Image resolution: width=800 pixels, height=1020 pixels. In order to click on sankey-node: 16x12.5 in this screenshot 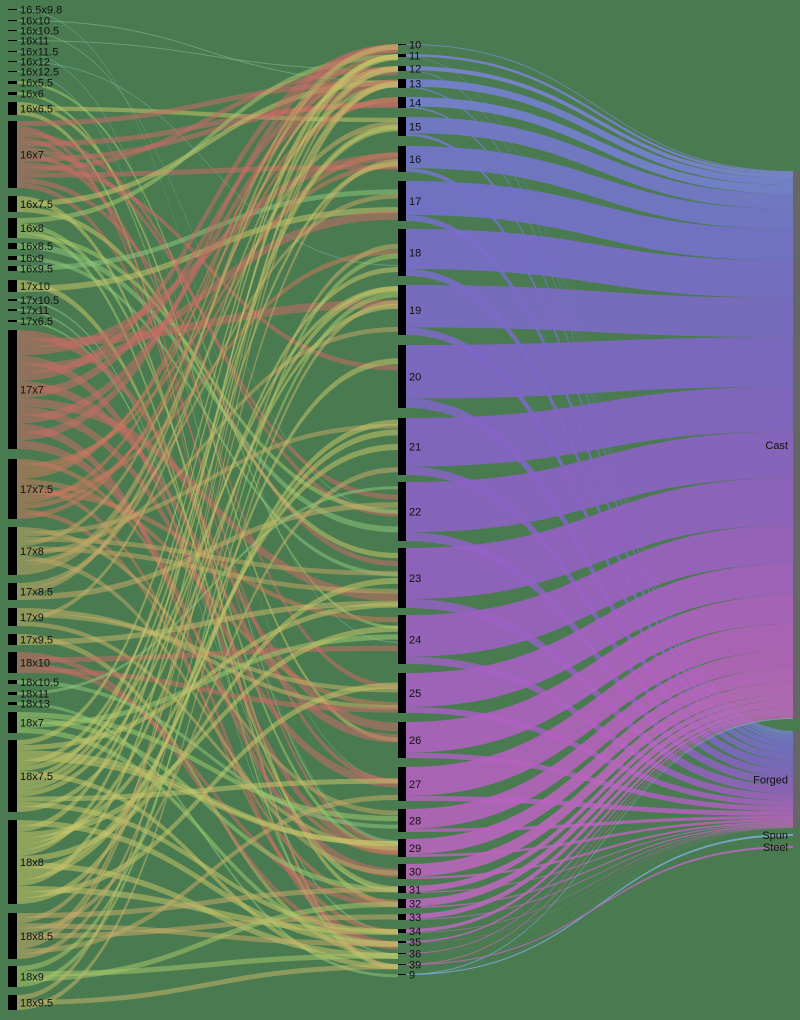, I will do `click(33, 73)`.